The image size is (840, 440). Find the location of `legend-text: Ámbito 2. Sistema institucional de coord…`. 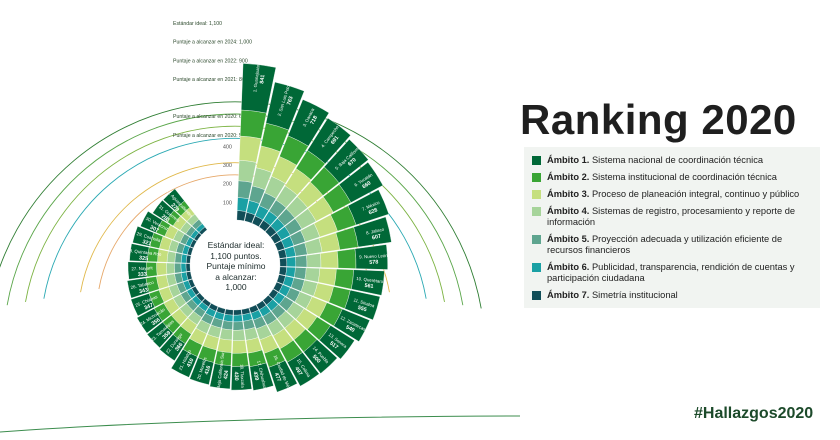

legend-text: Ámbito 2. Sistema institucional de coord… is located at coordinates (662, 177).